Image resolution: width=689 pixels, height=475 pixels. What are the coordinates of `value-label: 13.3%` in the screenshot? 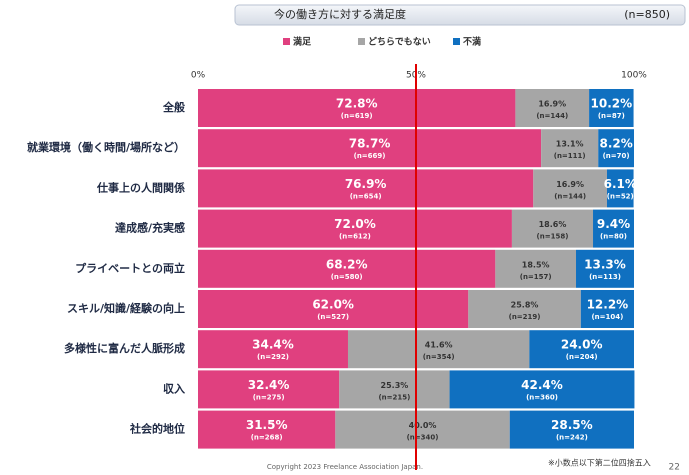 It's located at (605, 264).